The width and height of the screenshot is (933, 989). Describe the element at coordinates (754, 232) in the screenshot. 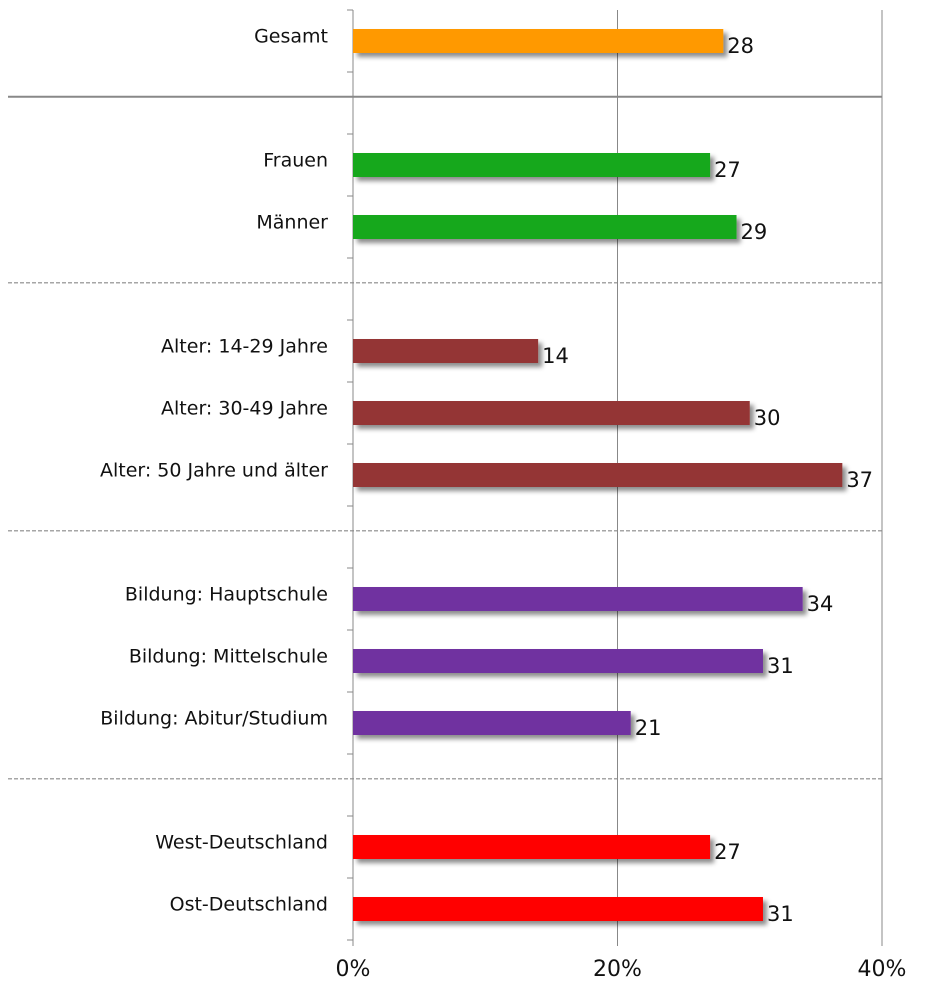

I see `data-label: 29` at that location.